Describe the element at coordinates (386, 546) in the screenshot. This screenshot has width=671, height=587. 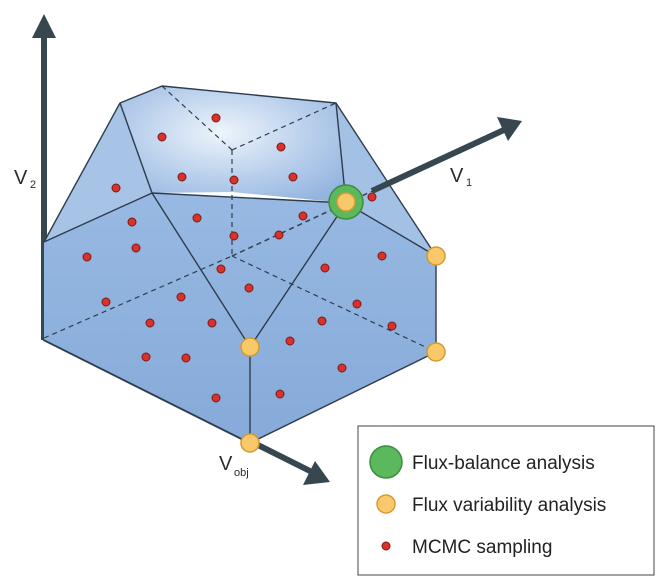
I see `mcmc-marker` at that location.